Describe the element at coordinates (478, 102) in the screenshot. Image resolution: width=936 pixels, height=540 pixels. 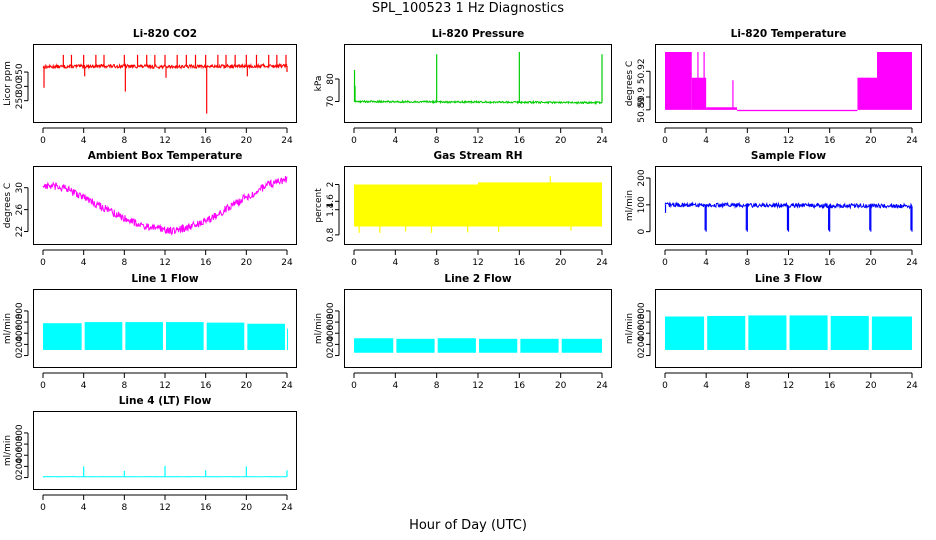
I see `series-line` at that location.